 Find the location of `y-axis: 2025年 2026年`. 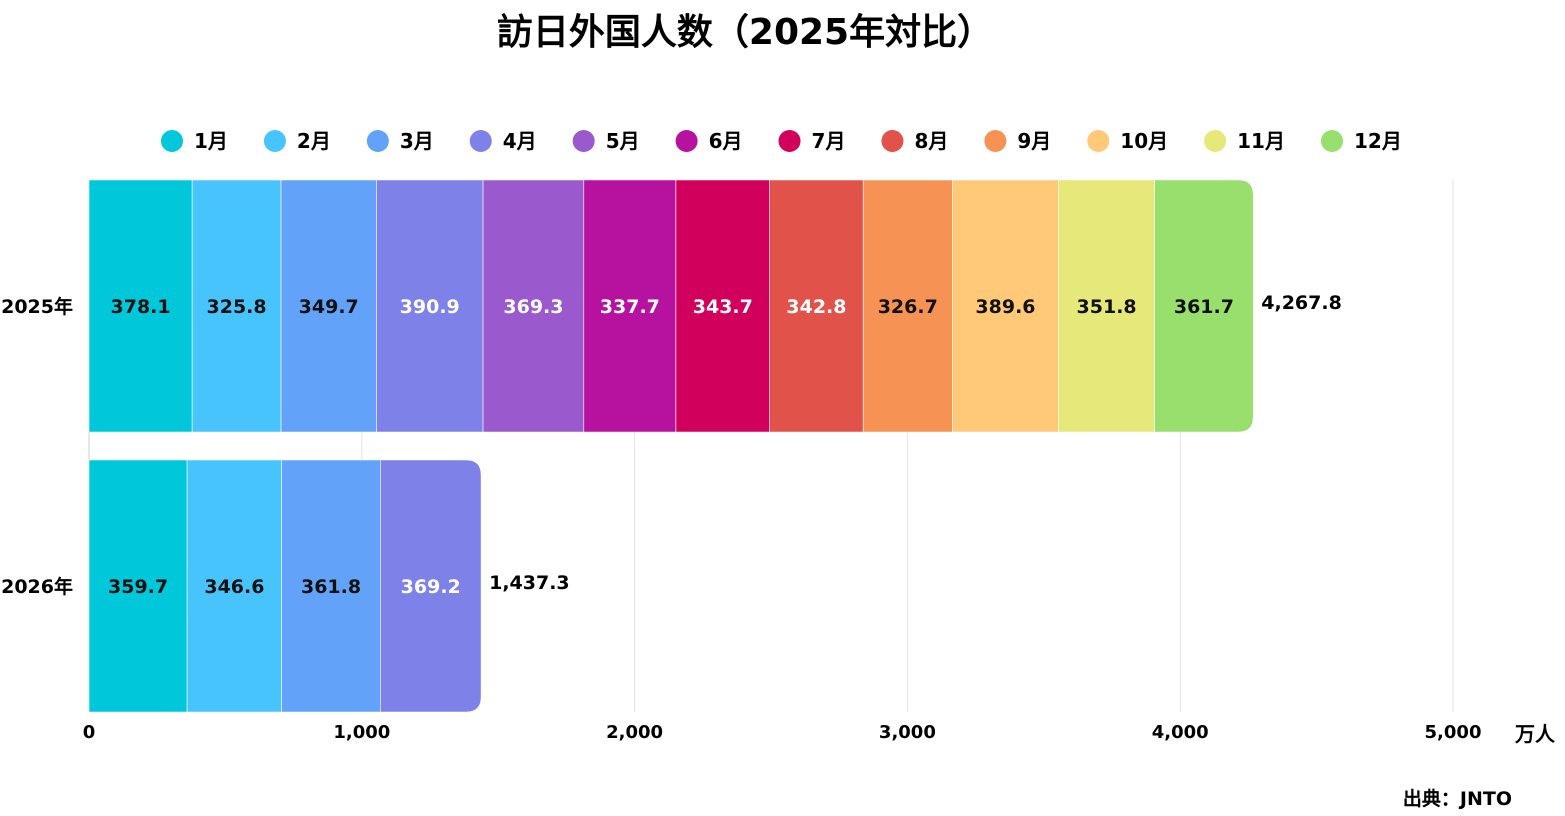

y-axis: 2025年 2026年 is located at coordinates (37, 446).